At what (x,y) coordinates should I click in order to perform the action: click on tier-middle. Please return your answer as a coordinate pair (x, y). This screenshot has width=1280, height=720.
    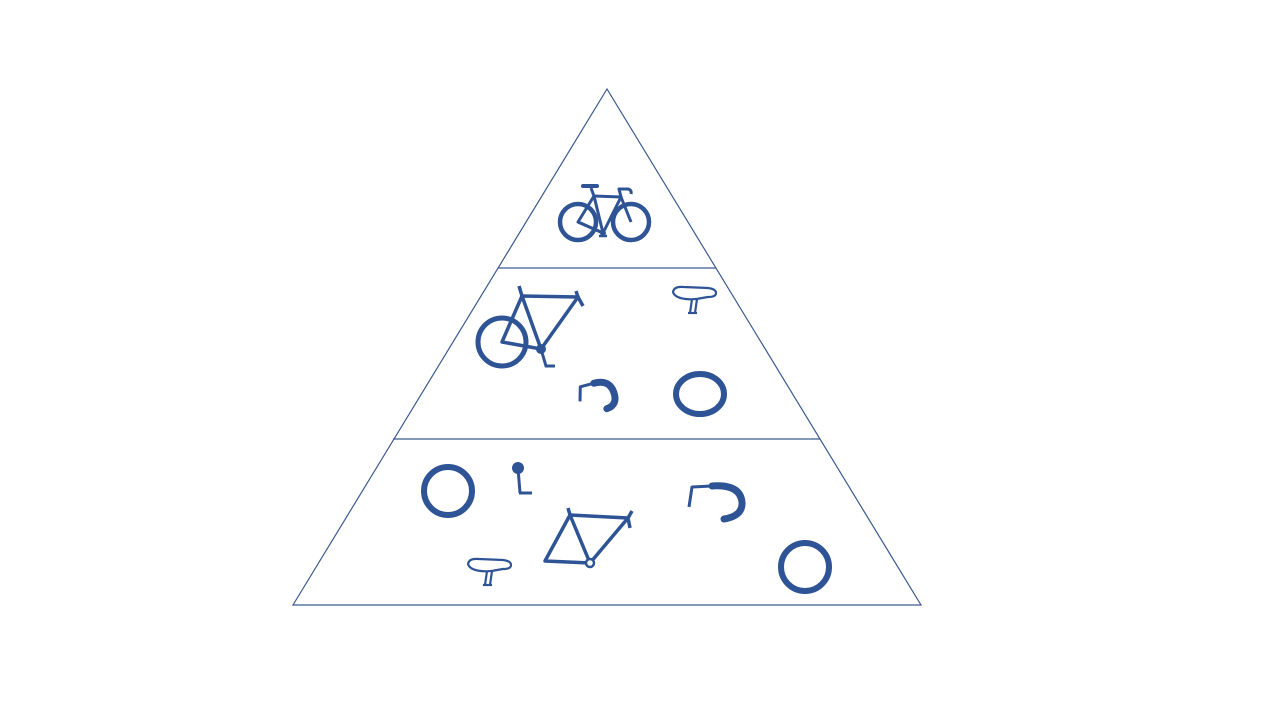
    Looking at the image, I should click on (601, 351).